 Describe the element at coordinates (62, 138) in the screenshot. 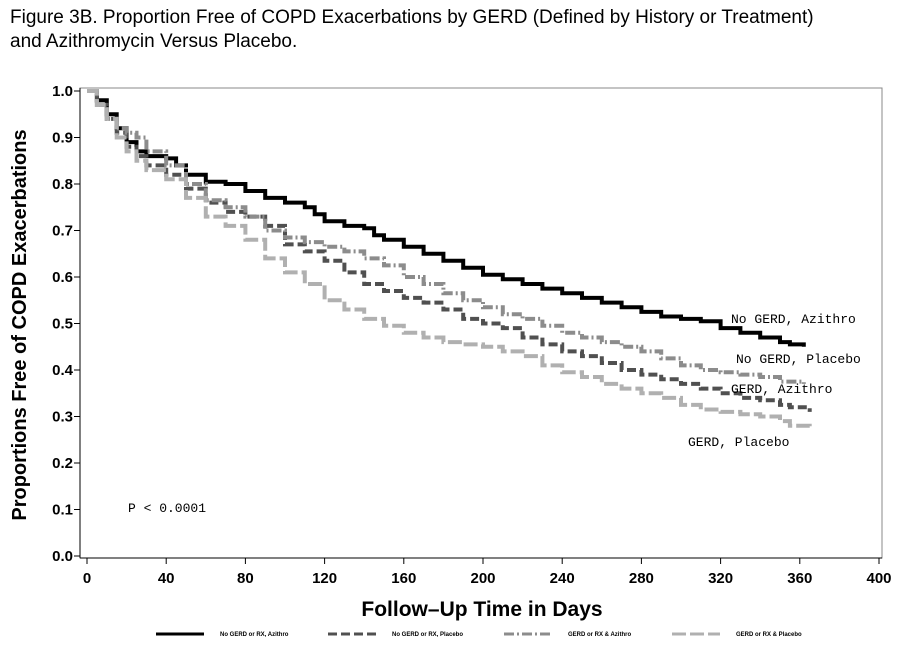

I see `y-tick-label: 0.9` at that location.